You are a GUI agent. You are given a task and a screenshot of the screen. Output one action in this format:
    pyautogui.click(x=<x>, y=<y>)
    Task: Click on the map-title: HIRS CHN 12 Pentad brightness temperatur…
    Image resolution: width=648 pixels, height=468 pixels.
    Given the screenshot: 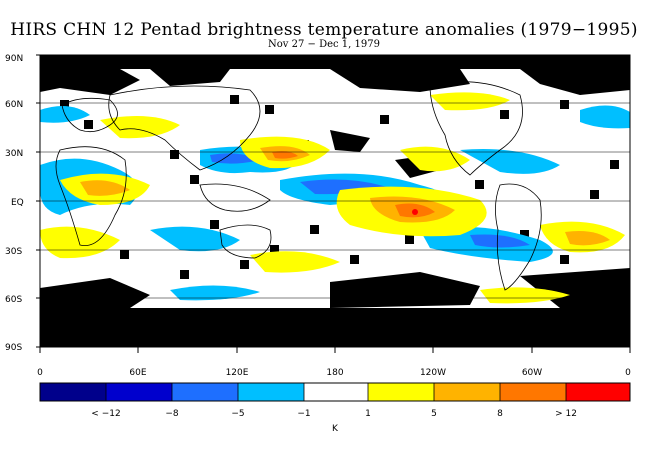 What is the action you would take?
    pyautogui.click(x=324, y=30)
    